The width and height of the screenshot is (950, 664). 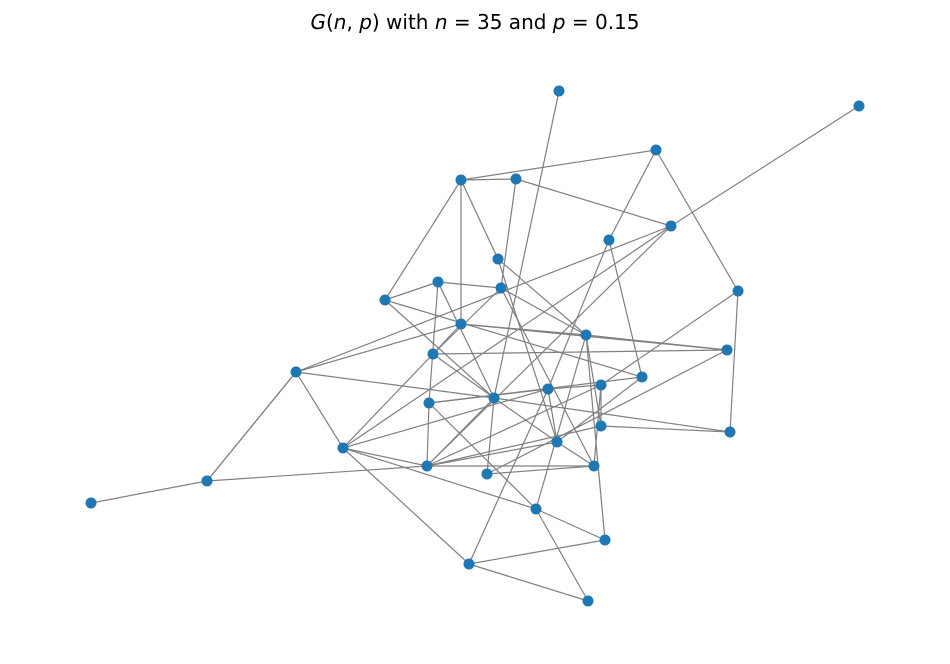 What do you see at coordinates (441, 22) in the screenshot?
I see `title-var-n2: n` at bounding box center [441, 22].